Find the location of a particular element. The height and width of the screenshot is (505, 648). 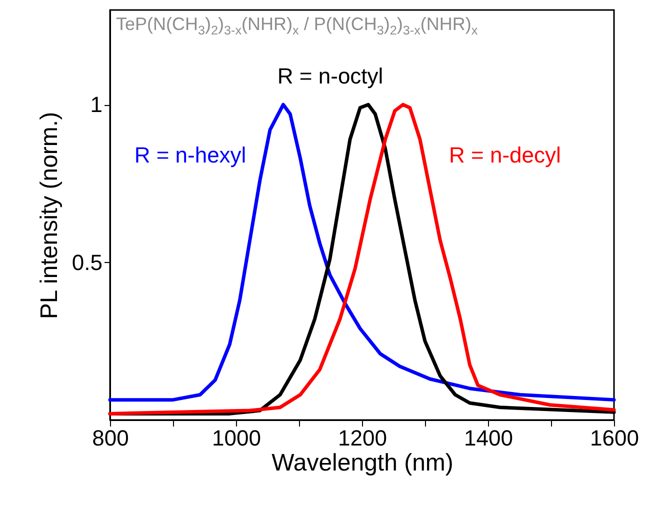

y-axis-title: PL intensity (norm.) is located at coordinates (49, 216).